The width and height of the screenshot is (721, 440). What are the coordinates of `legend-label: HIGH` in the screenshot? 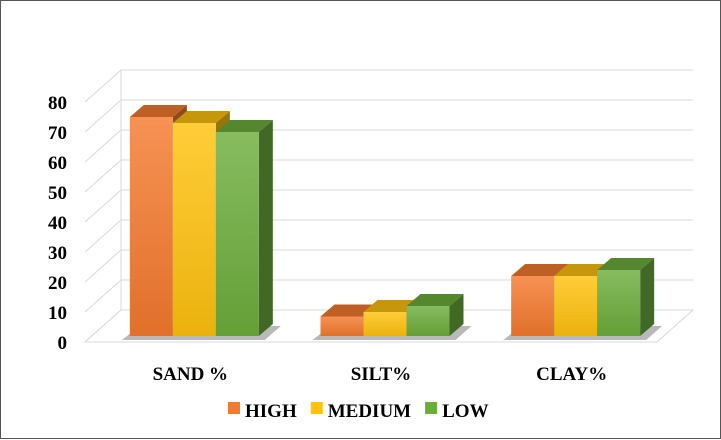 It's located at (271, 411).